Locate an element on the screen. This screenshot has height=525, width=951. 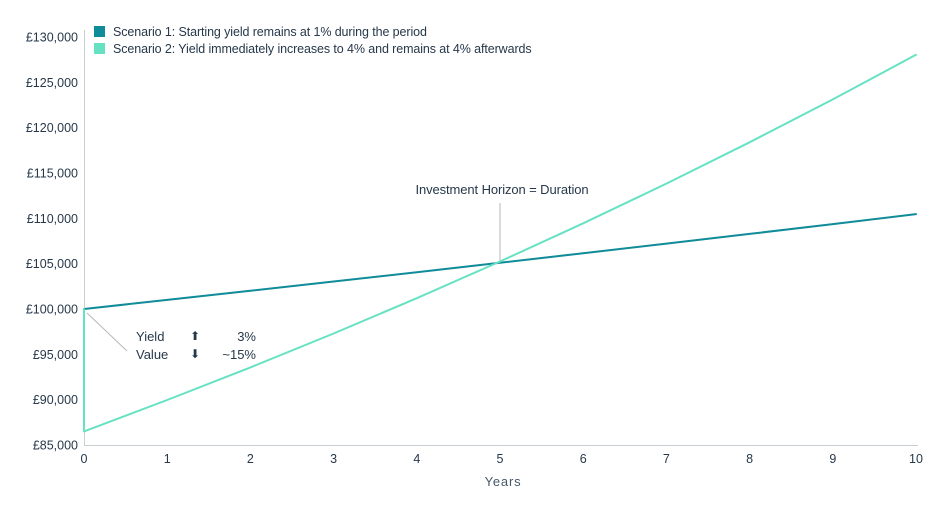
x-tick-label: 7 is located at coordinates (666, 459).